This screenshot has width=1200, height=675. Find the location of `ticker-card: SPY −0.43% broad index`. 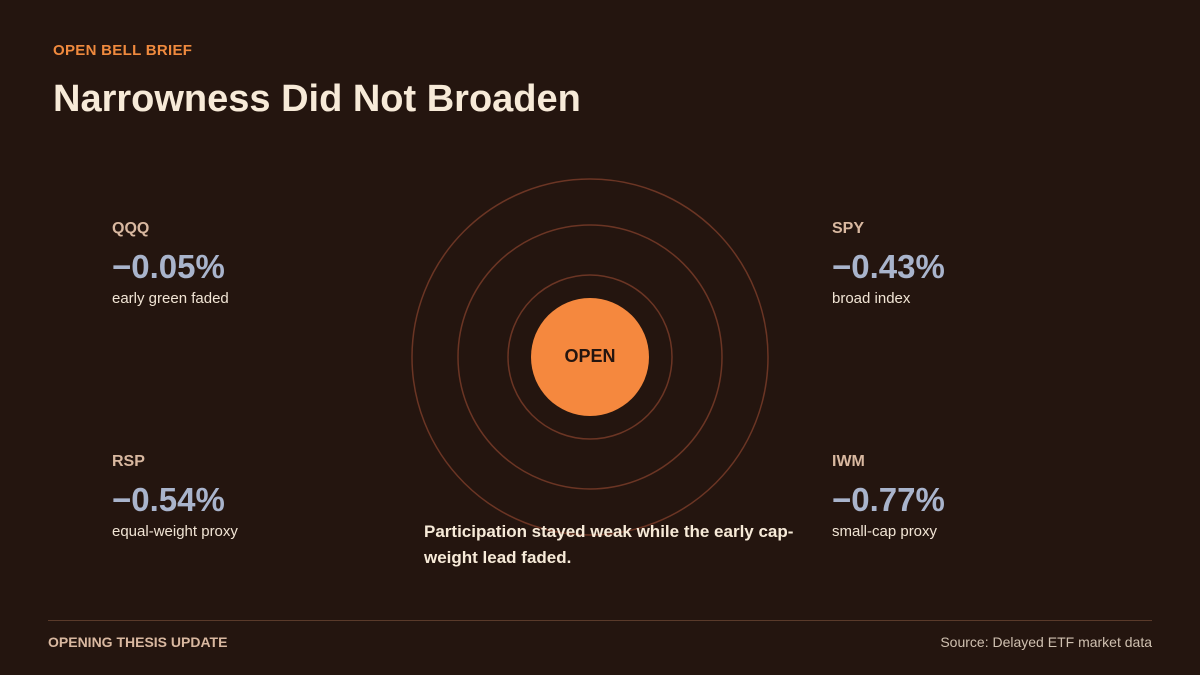

ticker-card: SPY −0.43% broad index is located at coordinates (888, 263).